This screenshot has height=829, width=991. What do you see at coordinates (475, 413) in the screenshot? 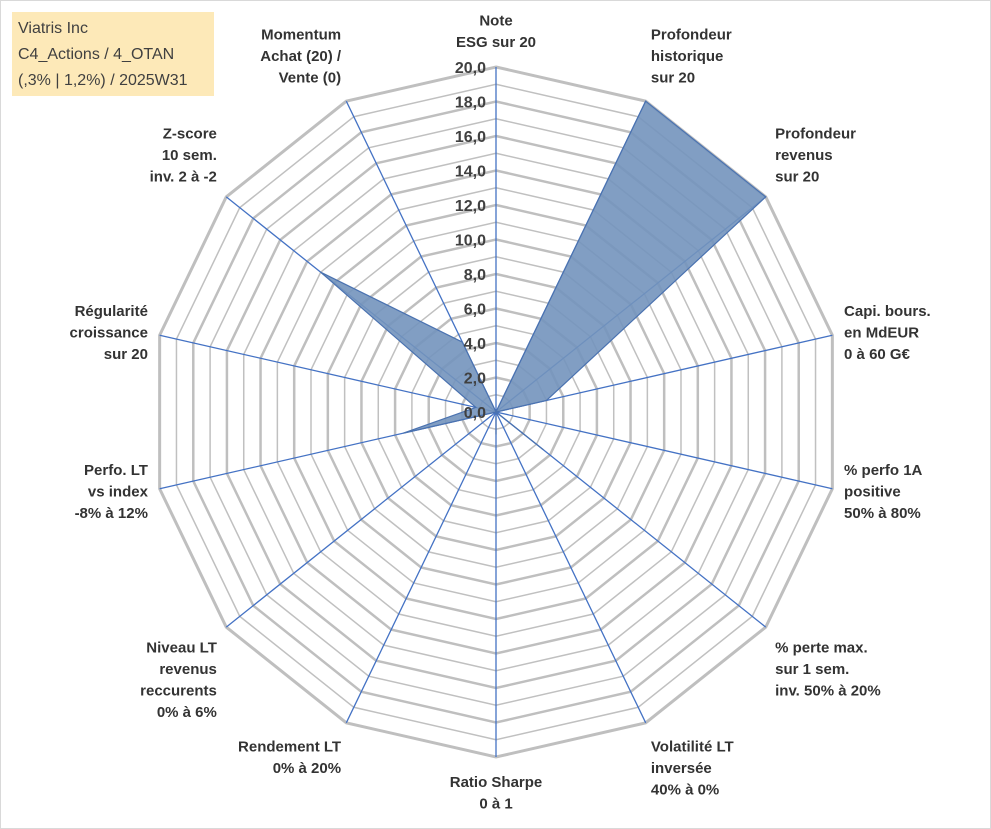
I see `radial-tick-label: 0,0` at bounding box center [475, 413].